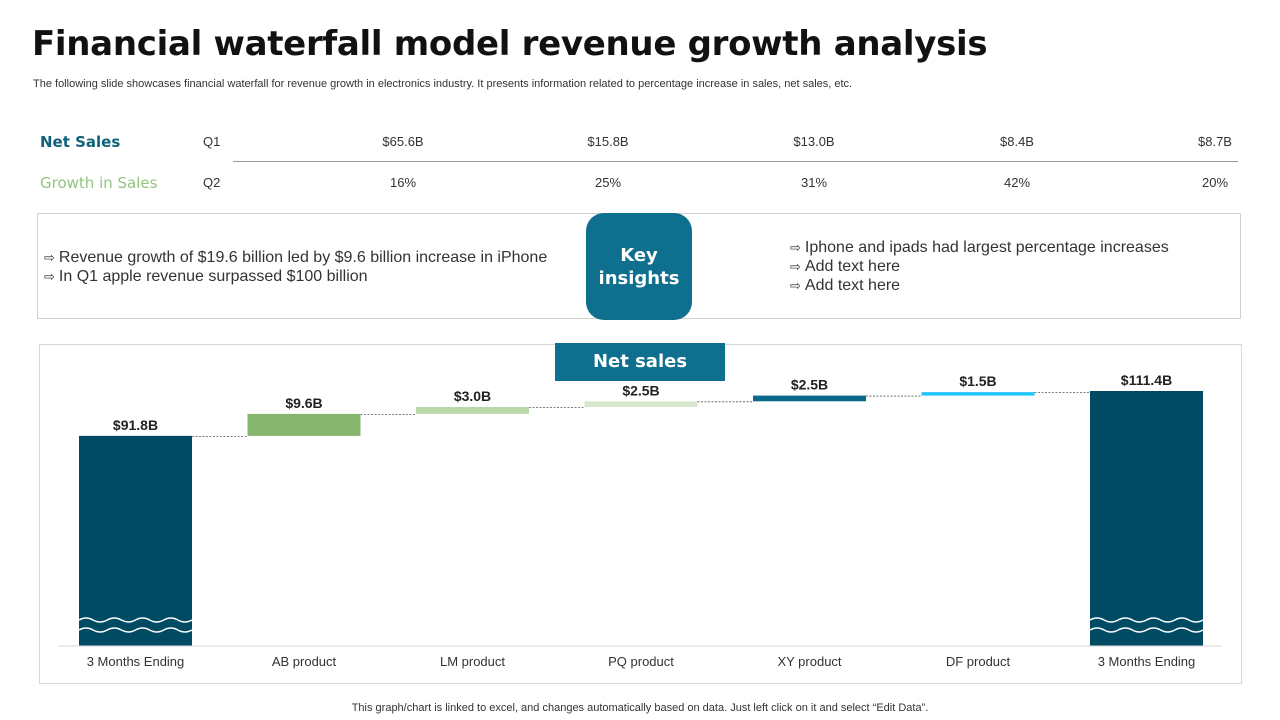 The height and width of the screenshot is (720, 1280). Describe the element at coordinates (304, 661) in the screenshot. I see `category-label: AB product` at that location.